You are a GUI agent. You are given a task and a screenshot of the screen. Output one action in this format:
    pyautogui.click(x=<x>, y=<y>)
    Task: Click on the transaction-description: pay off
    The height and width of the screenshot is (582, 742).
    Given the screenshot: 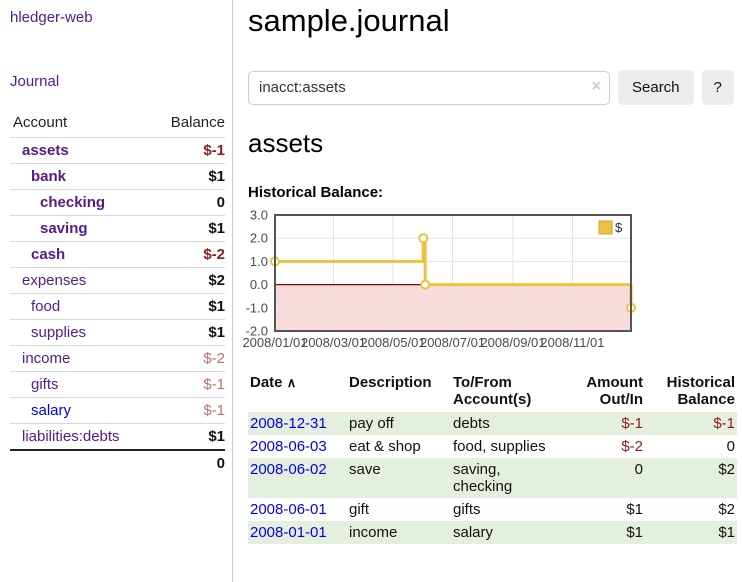 What is the action you would take?
    pyautogui.click(x=371, y=423)
    